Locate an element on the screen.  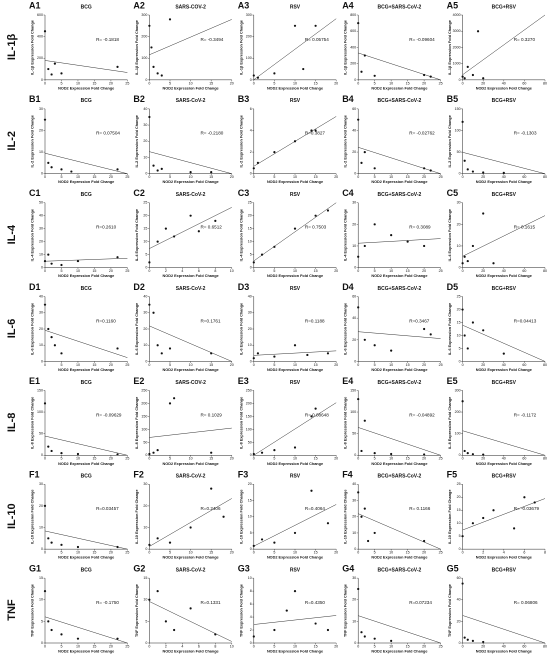
y-tick-label: 400 is located at coordinates (40, 37).